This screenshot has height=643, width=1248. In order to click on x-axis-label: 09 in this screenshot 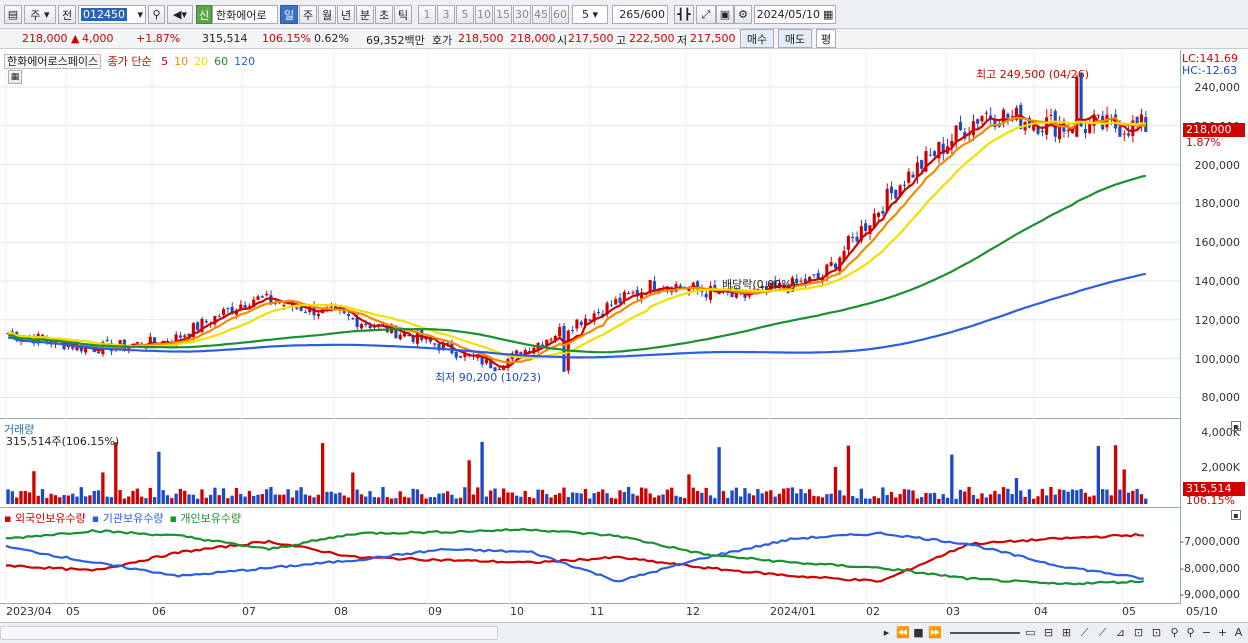, I will do `click(435, 611)`.